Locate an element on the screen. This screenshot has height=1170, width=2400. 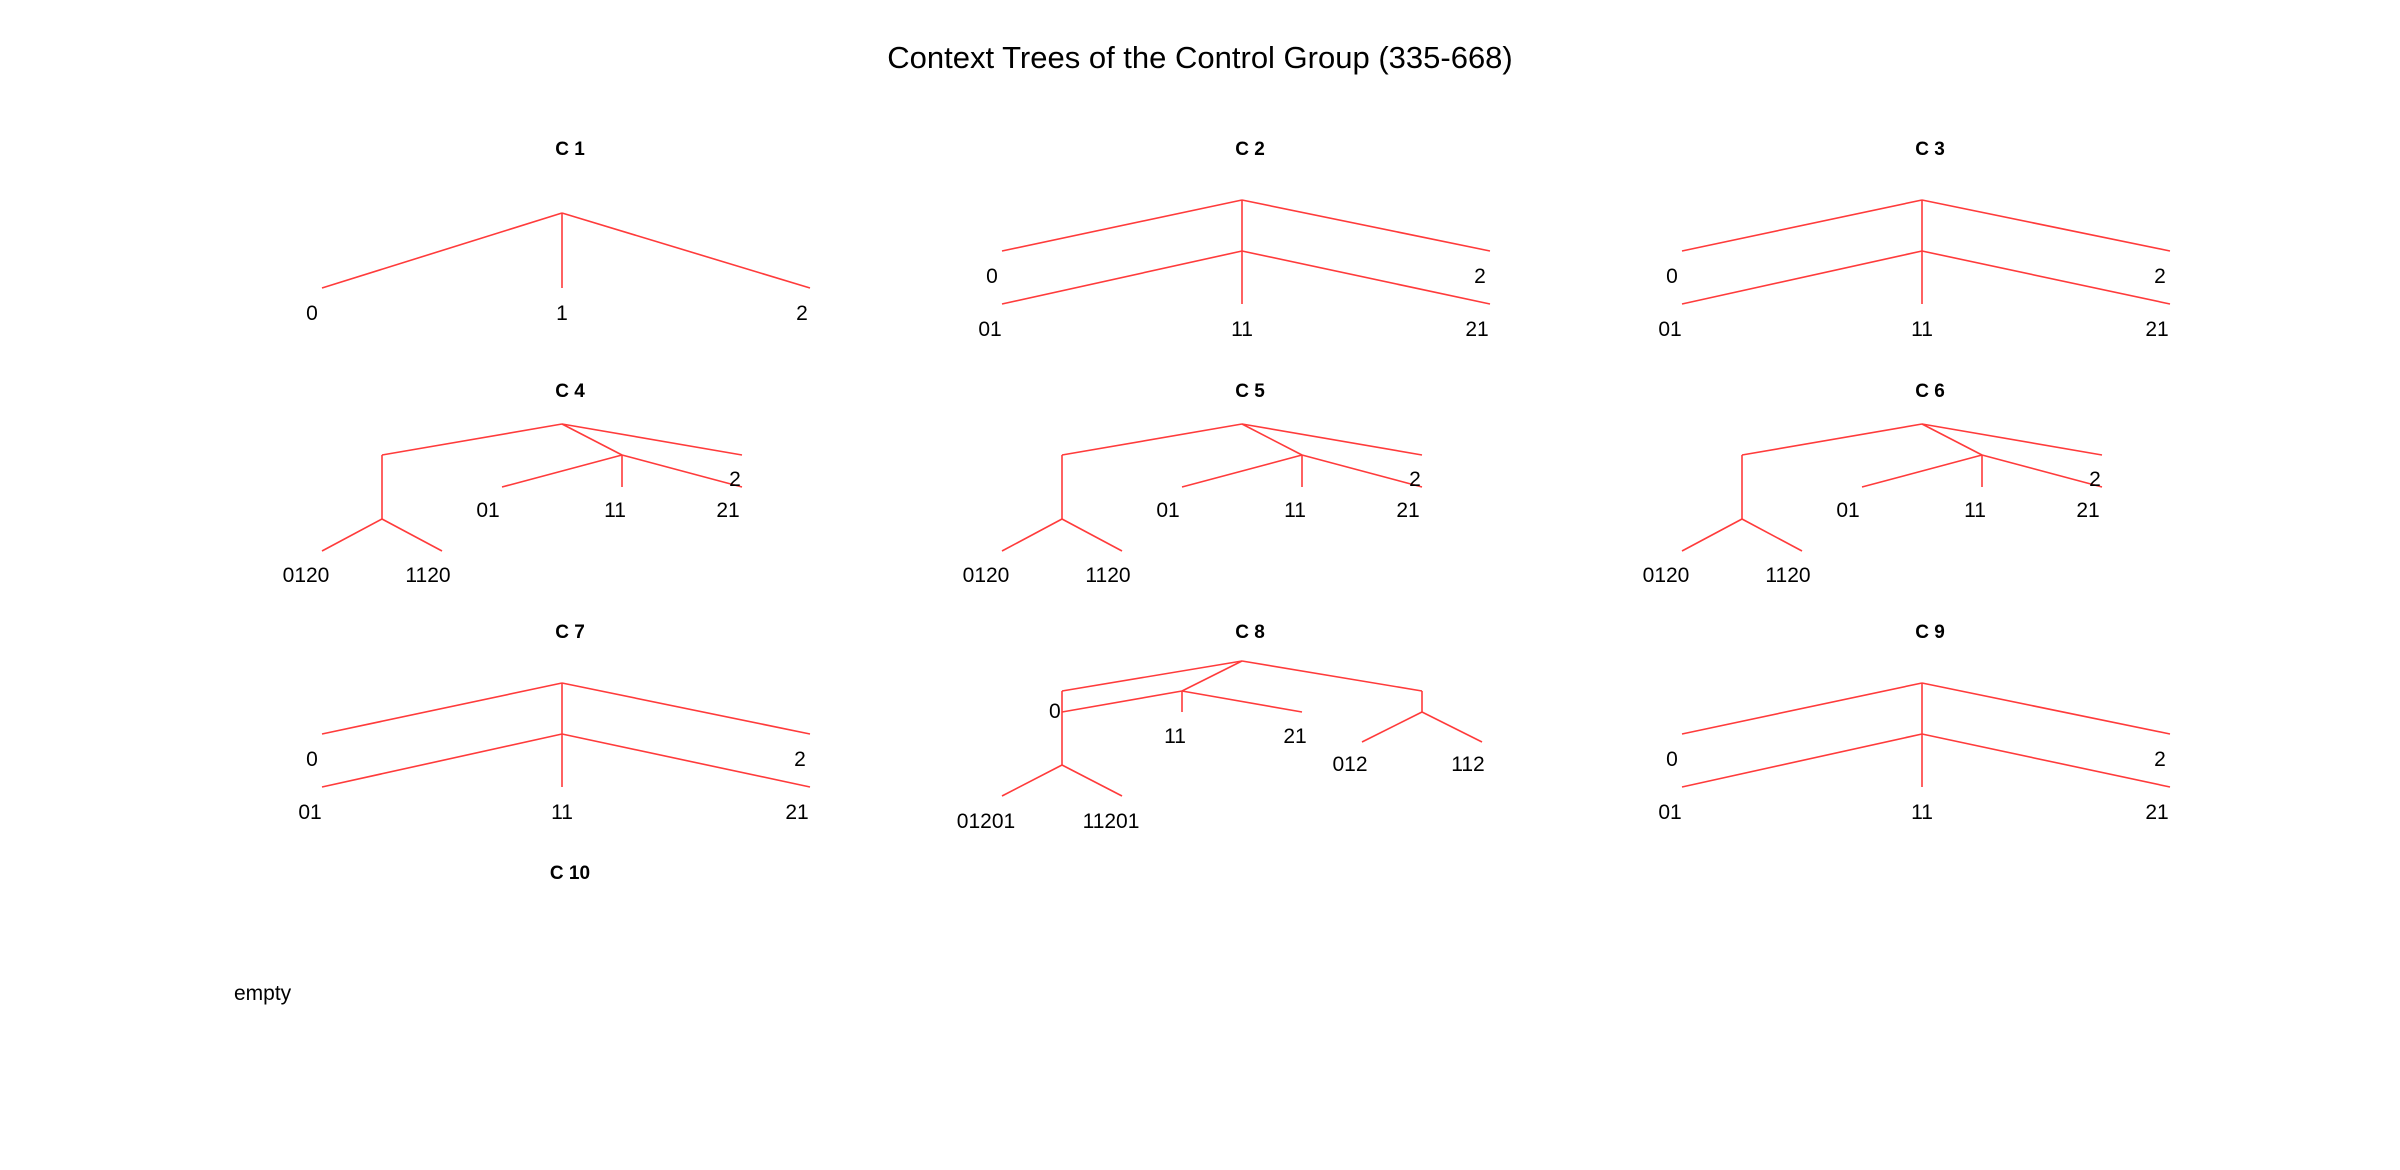
leaf-label-1: 1 is located at coordinates (562, 313).